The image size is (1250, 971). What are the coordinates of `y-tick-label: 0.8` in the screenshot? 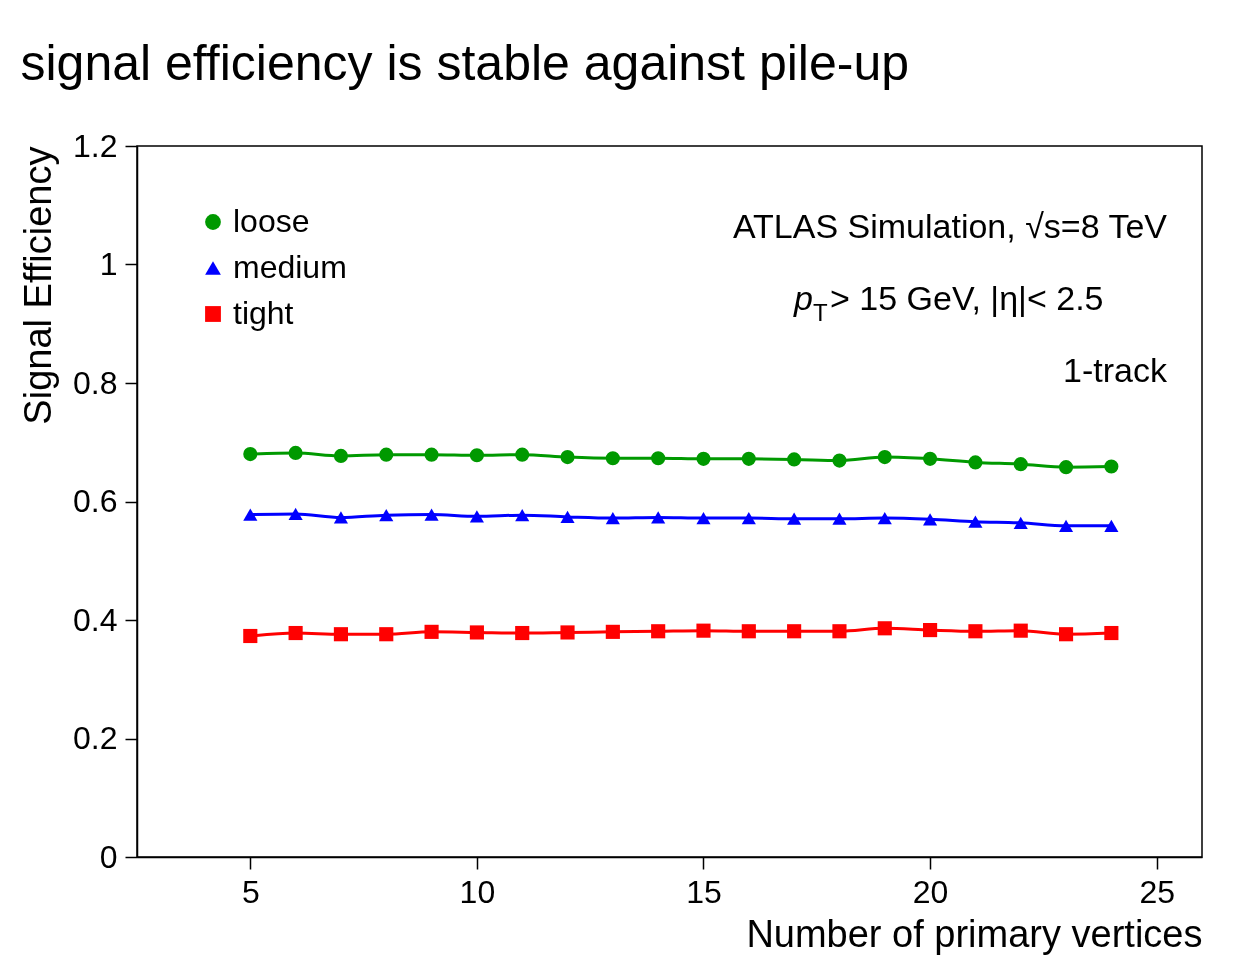 It's located at (95, 382).